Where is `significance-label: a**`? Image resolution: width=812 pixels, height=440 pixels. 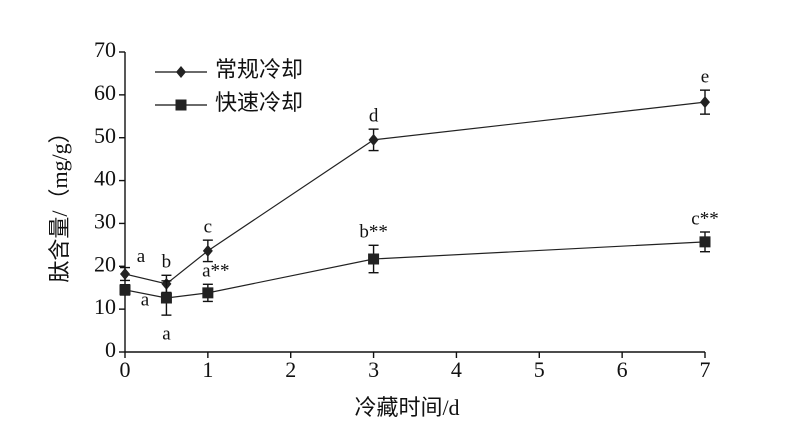 significance-label: a** is located at coordinates (215, 271).